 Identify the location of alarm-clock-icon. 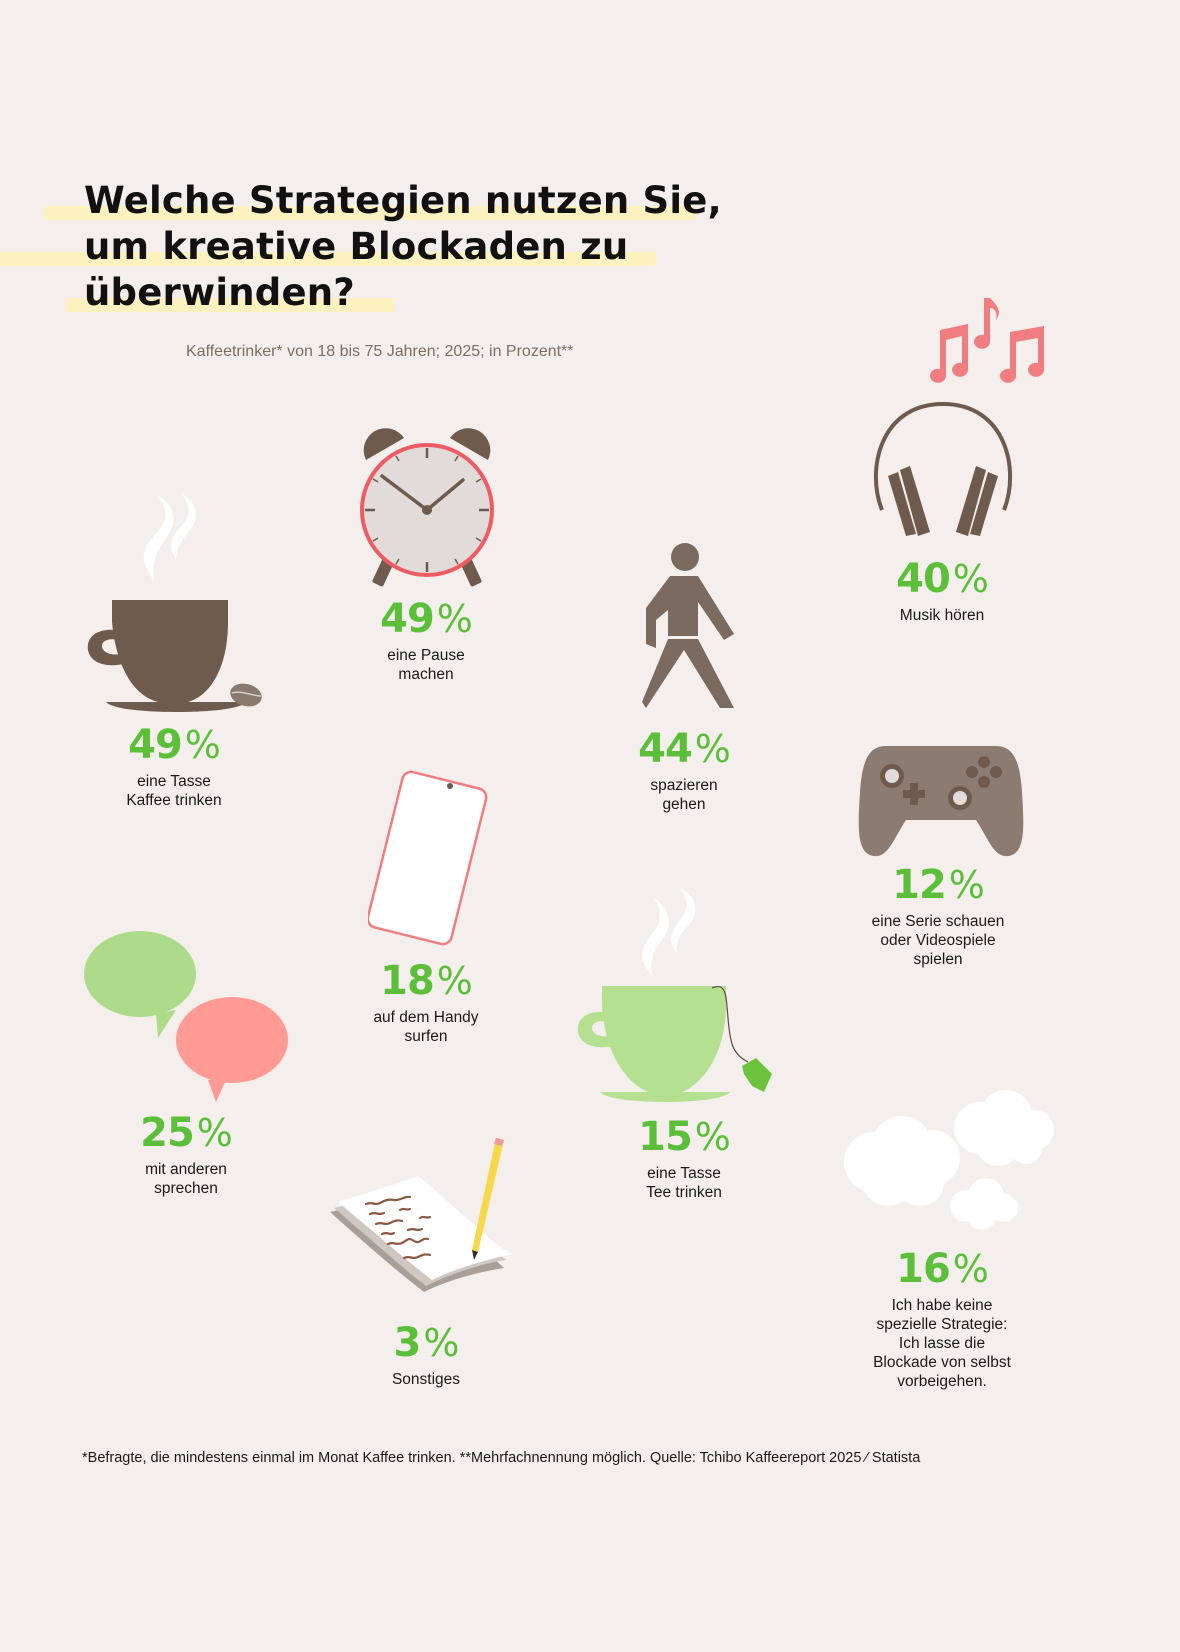
(427, 507).